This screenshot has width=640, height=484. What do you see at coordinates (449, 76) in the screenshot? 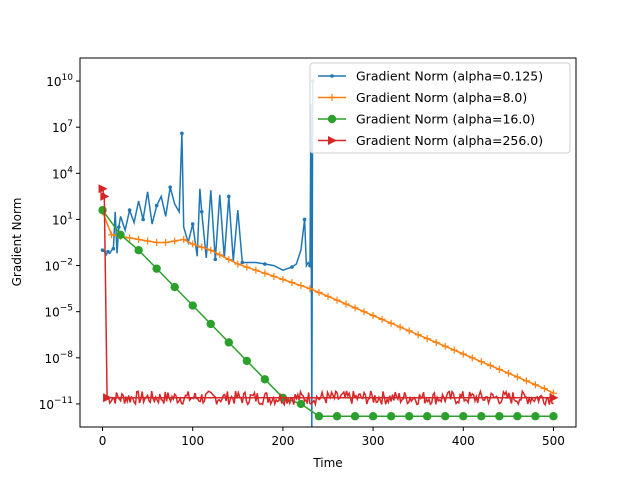
I see `legend-label-0: Gradient Norm (alpha=0.125)` at bounding box center [449, 76].